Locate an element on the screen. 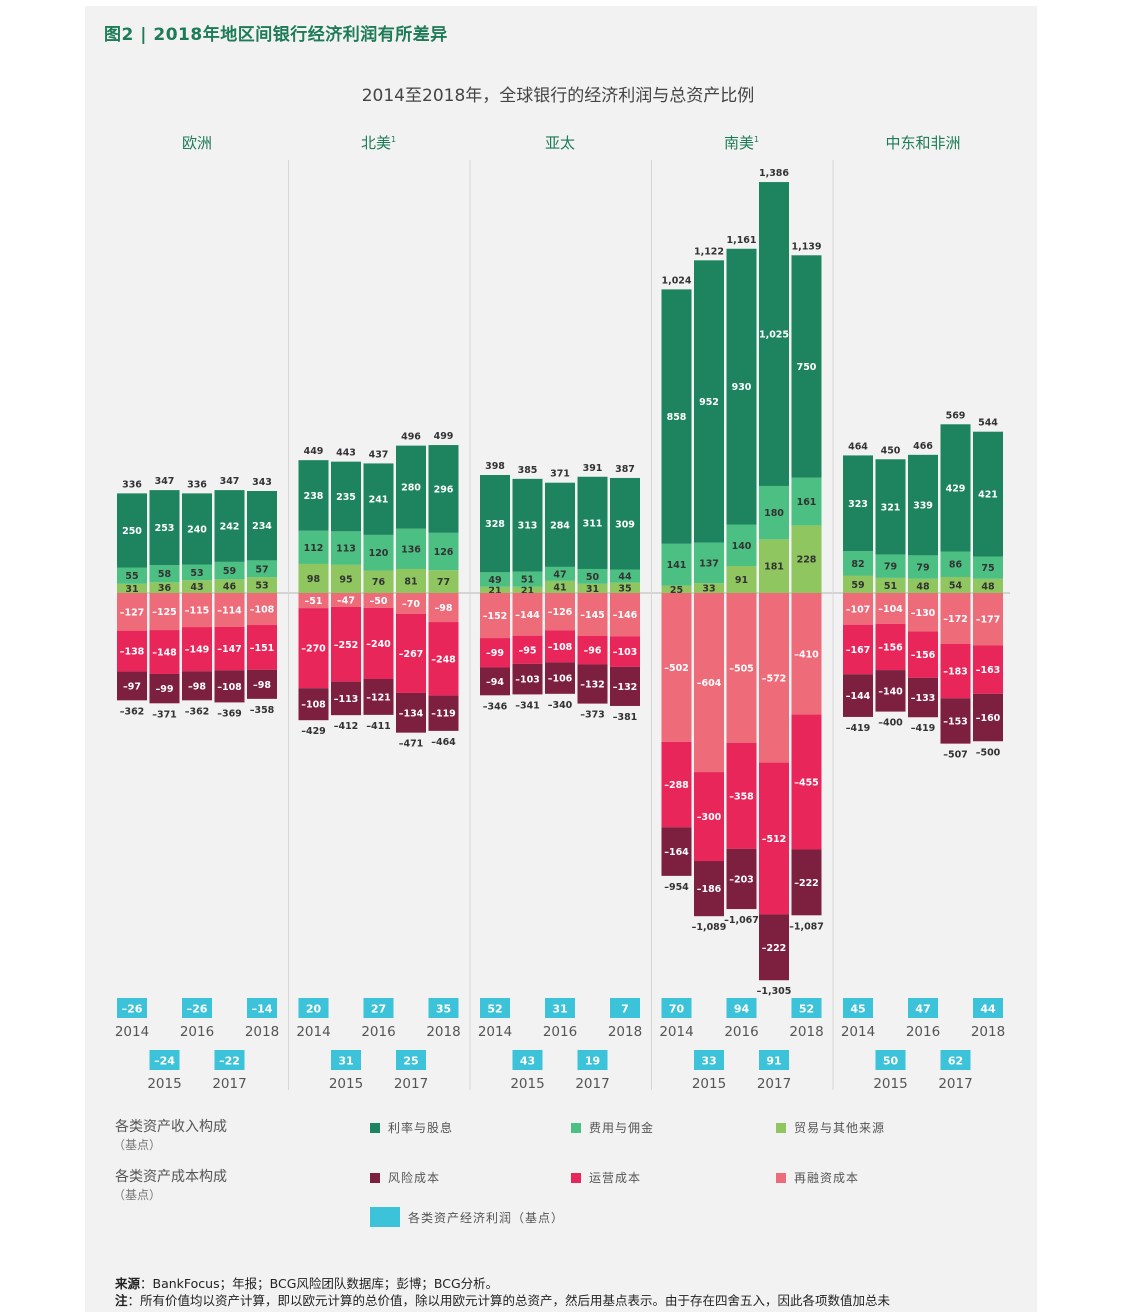 The height and width of the screenshot is (1312, 1123). data-label-trading: 46 is located at coordinates (230, 587).